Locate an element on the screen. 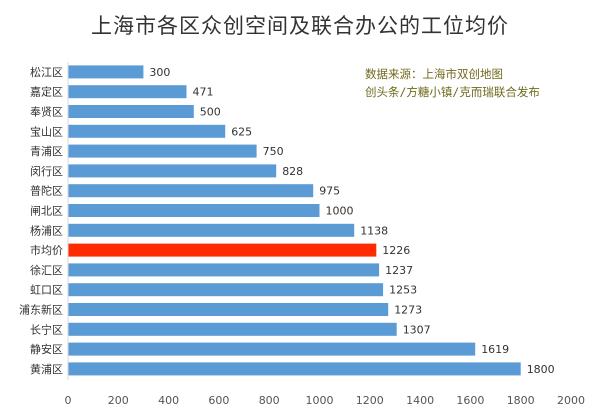  x-tick-label: 2000 is located at coordinates (571, 400).